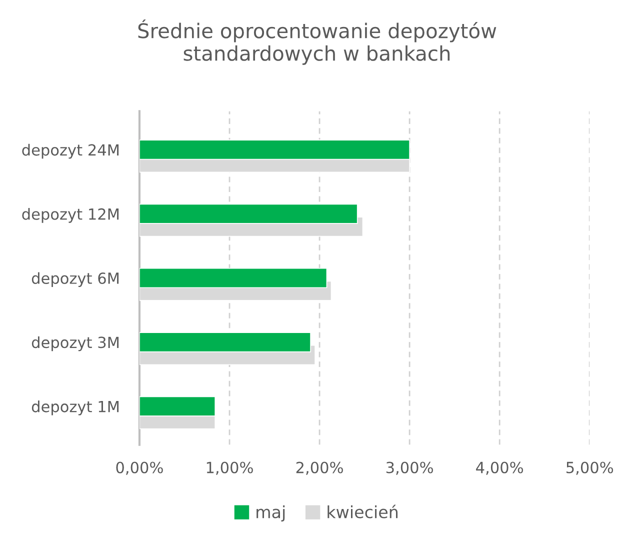  I want to click on x-tick-label: 1,00%, so click(229, 468).